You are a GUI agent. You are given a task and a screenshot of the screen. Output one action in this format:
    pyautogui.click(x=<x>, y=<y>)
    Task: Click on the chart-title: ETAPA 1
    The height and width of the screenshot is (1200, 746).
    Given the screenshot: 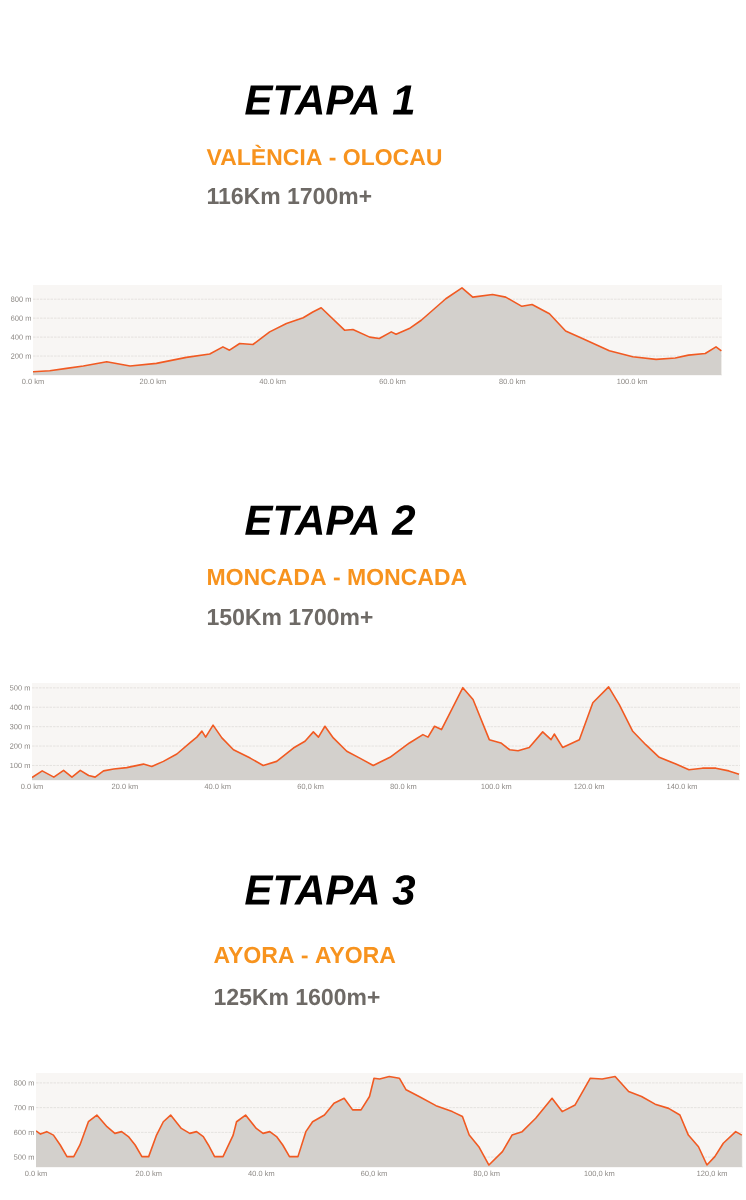 What is the action you would take?
    pyautogui.click(x=329, y=100)
    